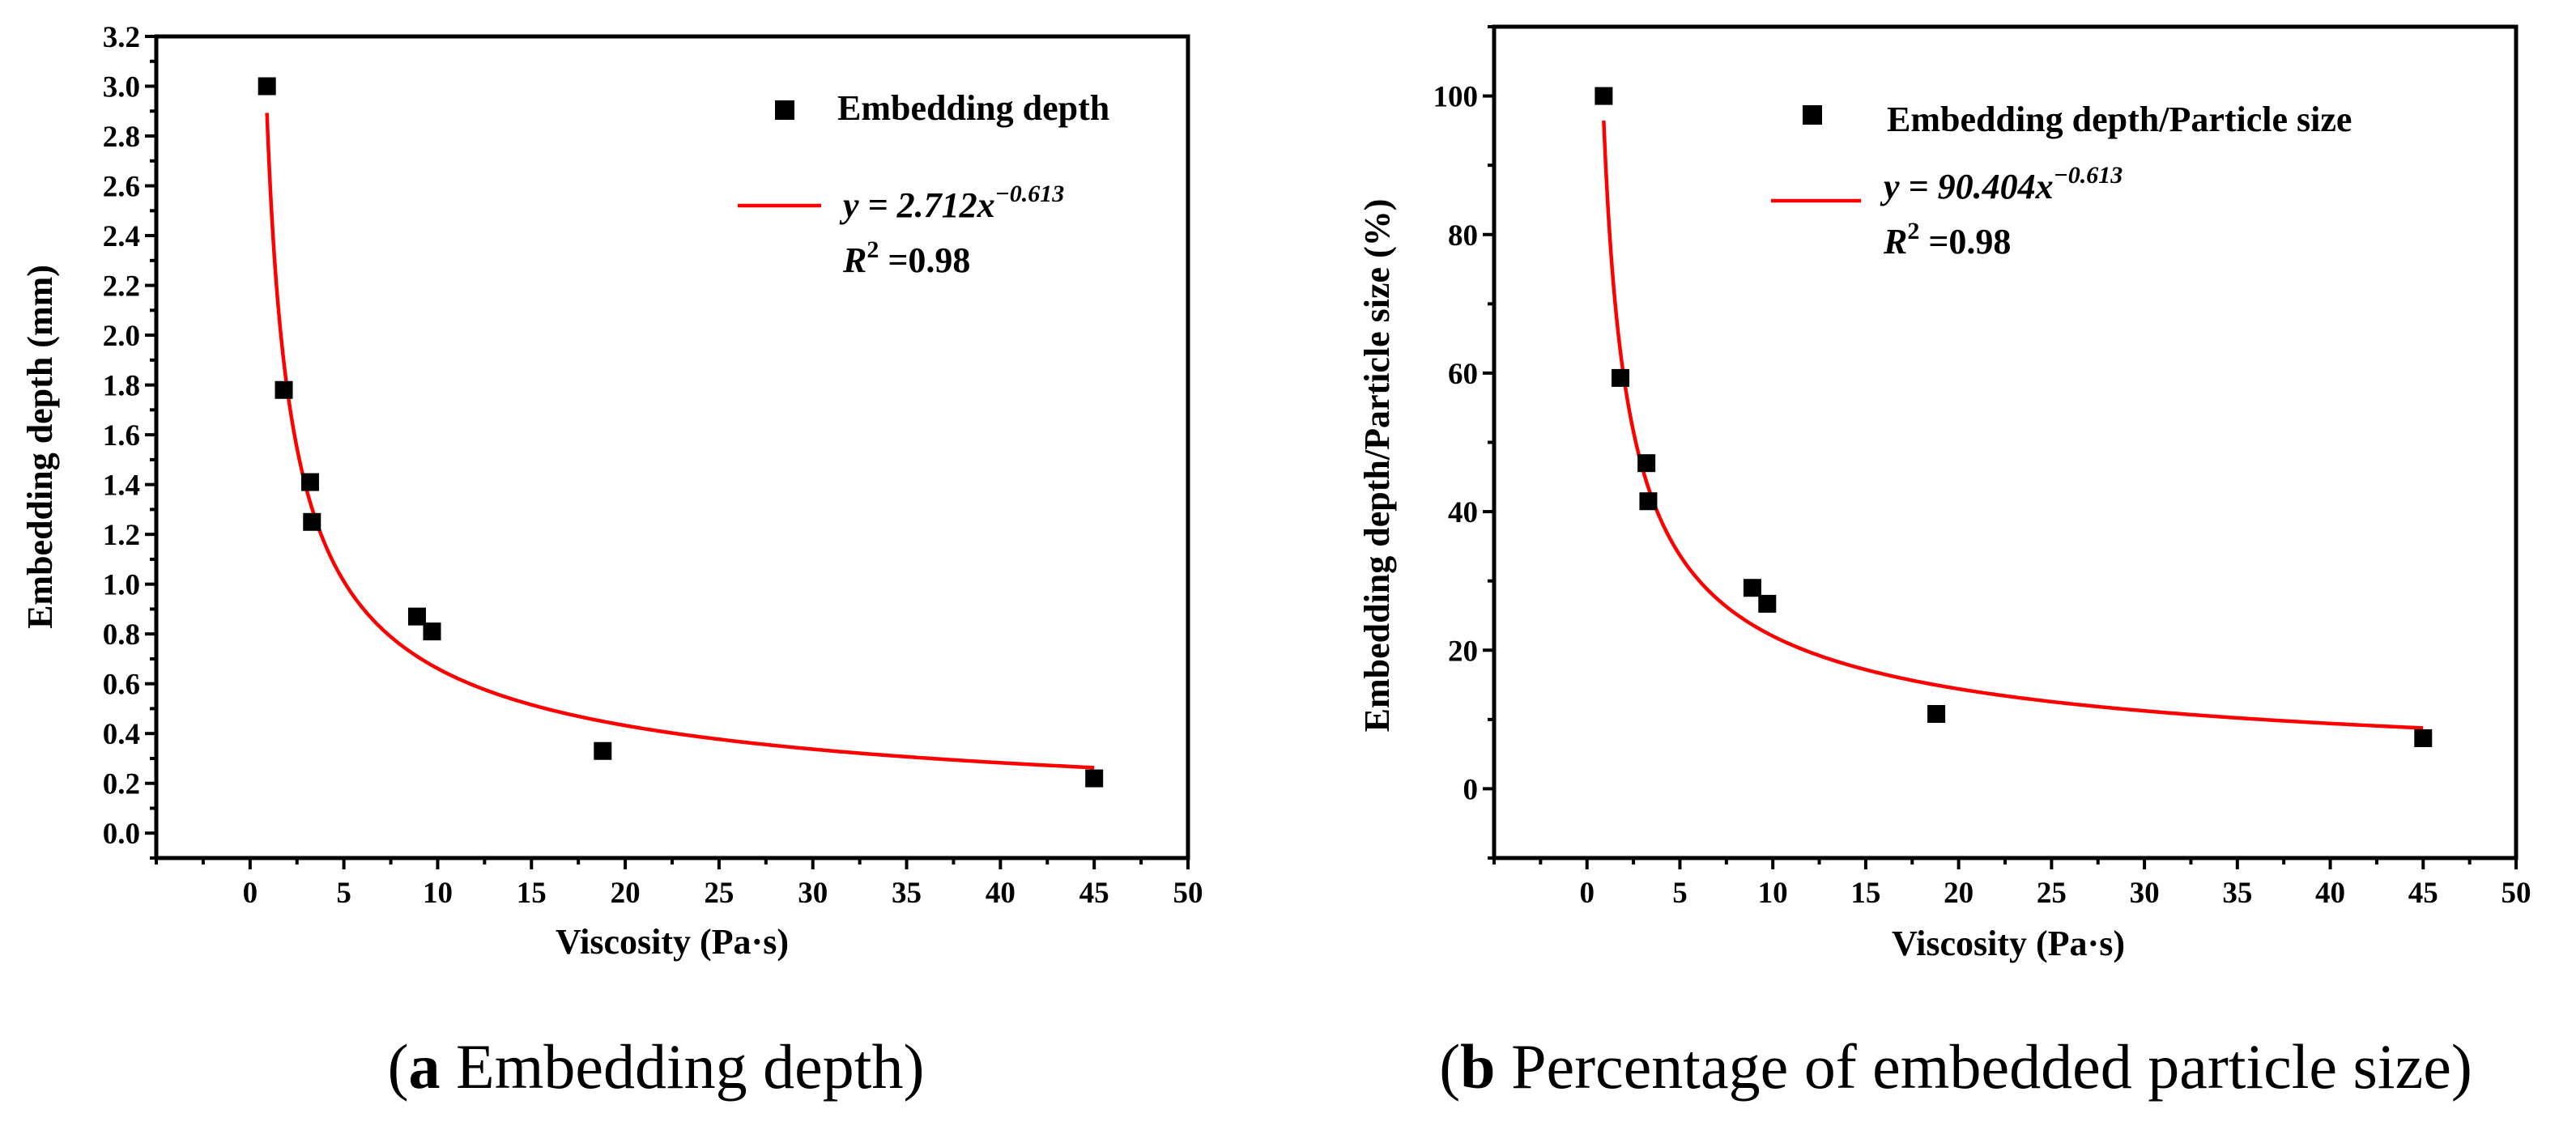  What do you see at coordinates (1463, 512) in the screenshot?
I see `y-tick-label: 40` at bounding box center [1463, 512].